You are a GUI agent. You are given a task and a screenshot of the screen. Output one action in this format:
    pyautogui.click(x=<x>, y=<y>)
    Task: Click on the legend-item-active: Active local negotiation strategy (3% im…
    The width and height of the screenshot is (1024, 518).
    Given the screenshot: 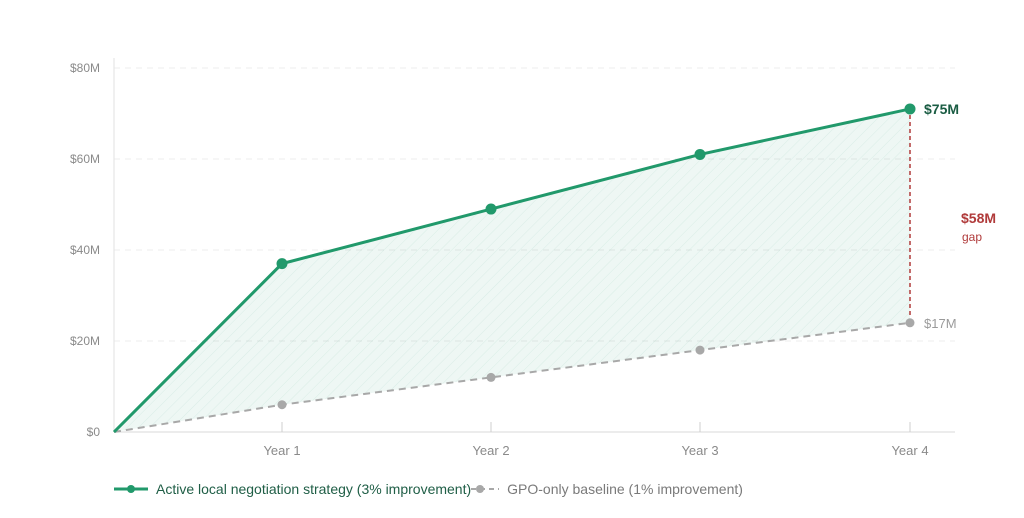 What is the action you would take?
    pyautogui.click(x=292, y=489)
    